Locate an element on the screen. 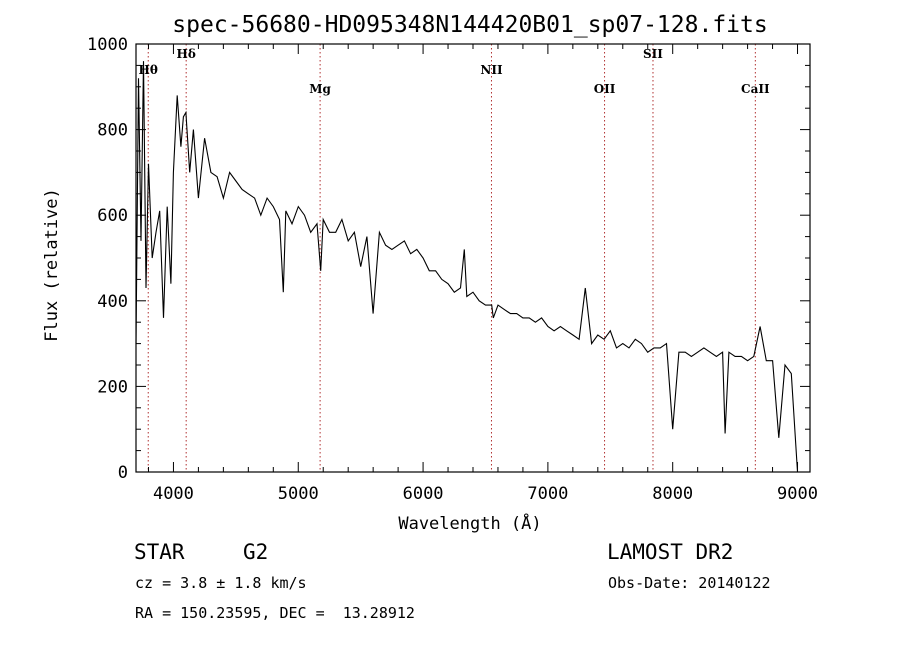 The height and width of the screenshot is (649, 900). y-tick-label: 800 is located at coordinates (112, 131).